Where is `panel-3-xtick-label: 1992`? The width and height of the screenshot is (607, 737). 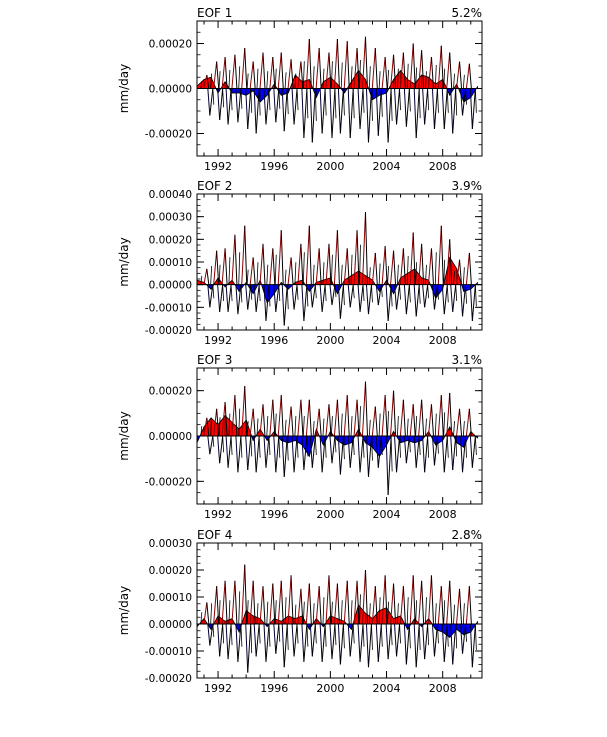
panel-3-xtick-label: 1992 is located at coordinates (218, 514).